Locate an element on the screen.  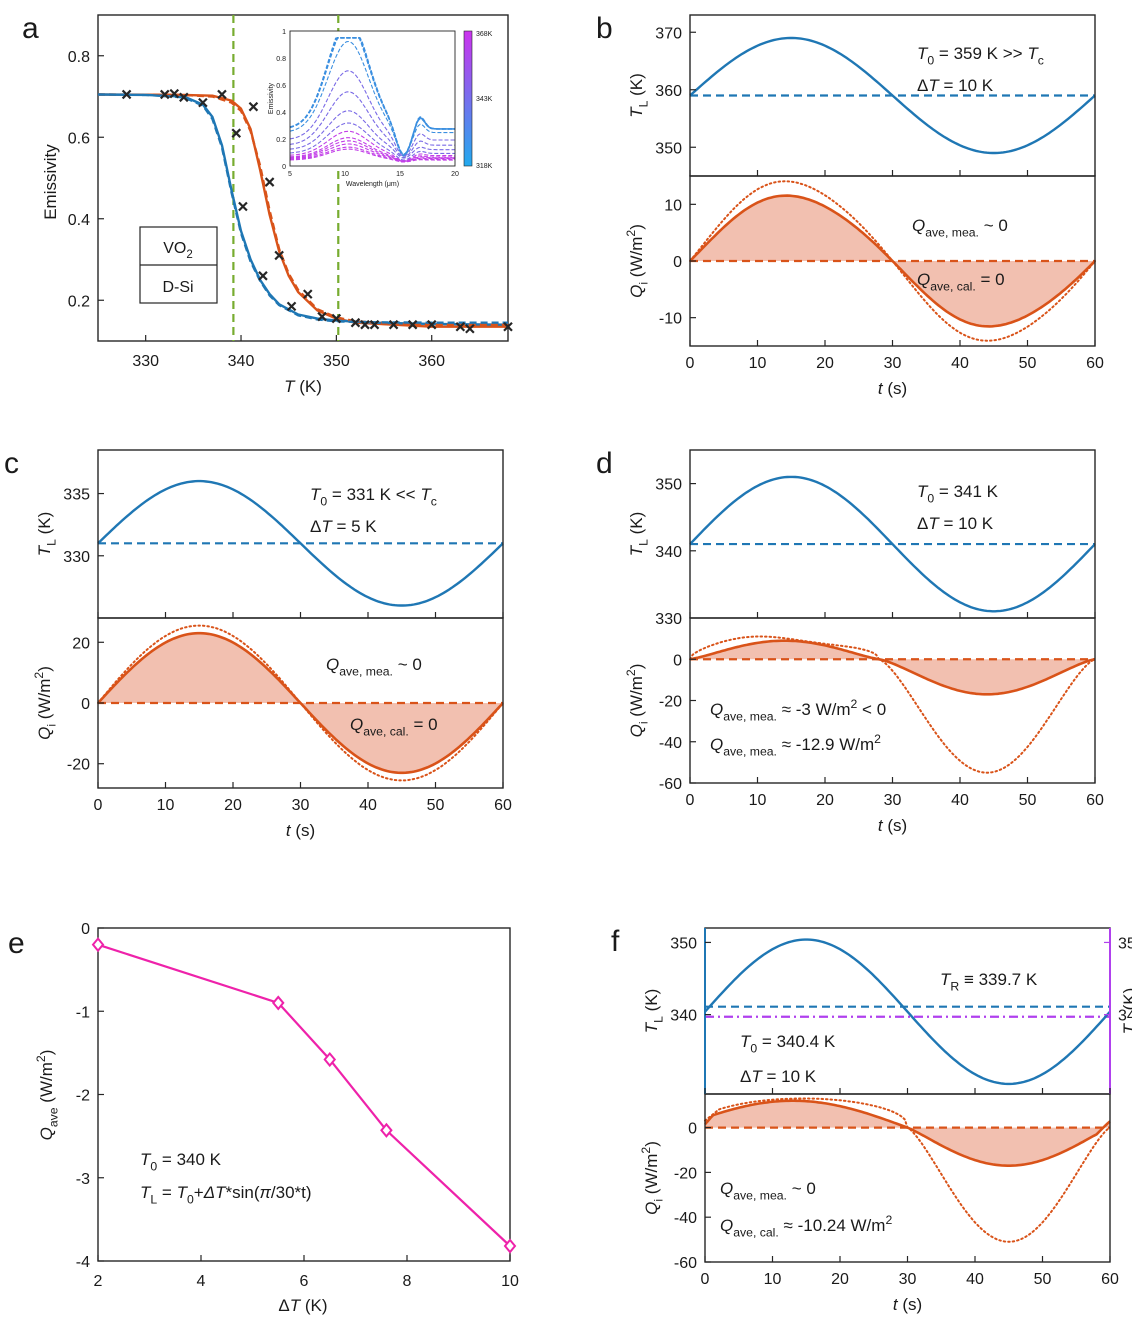
panel-e-annotation-T0-part: 0 is located at coordinates (153, 1166).